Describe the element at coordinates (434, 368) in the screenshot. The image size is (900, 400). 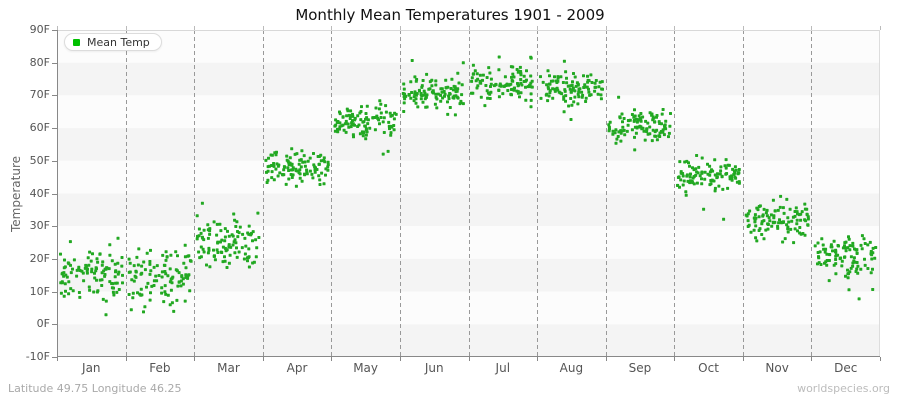
I see `x-tick-label: Jun` at that location.